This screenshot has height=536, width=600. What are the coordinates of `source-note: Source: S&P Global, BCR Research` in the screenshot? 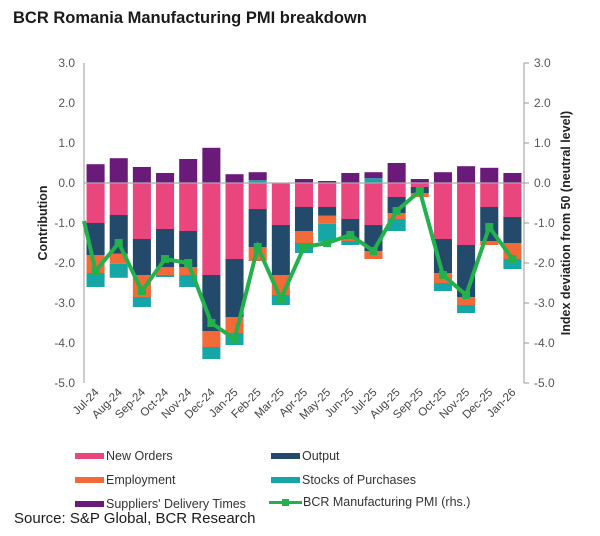 It's located at (135, 518).